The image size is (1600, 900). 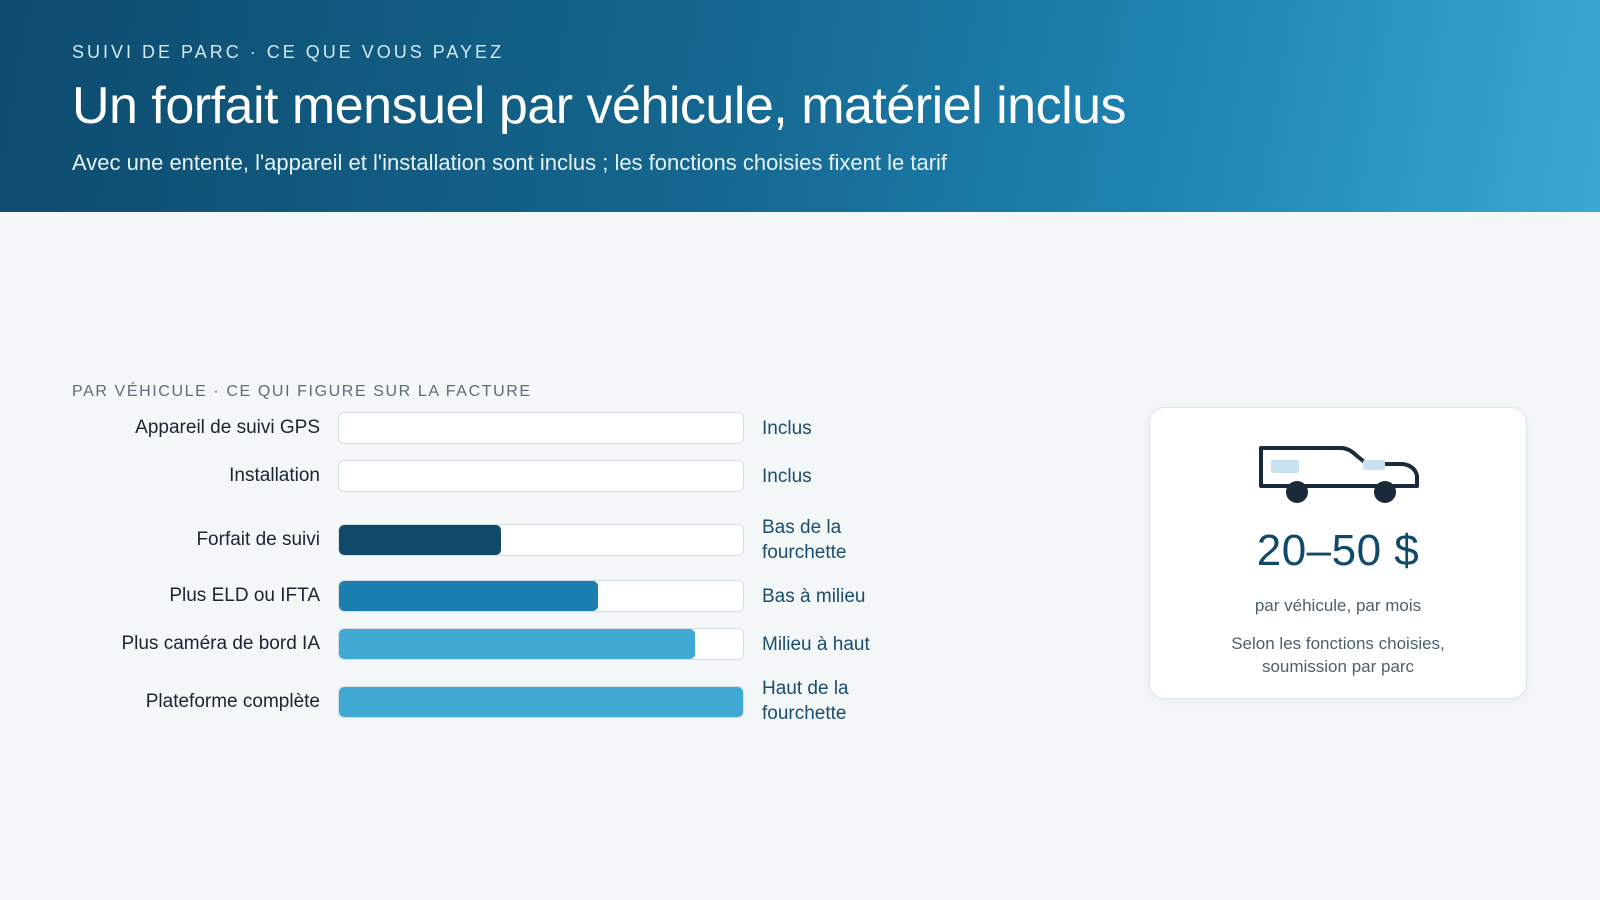 What do you see at coordinates (227, 427) in the screenshot?
I see `row-label: Appareil de suivi GPS` at bounding box center [227, 427].